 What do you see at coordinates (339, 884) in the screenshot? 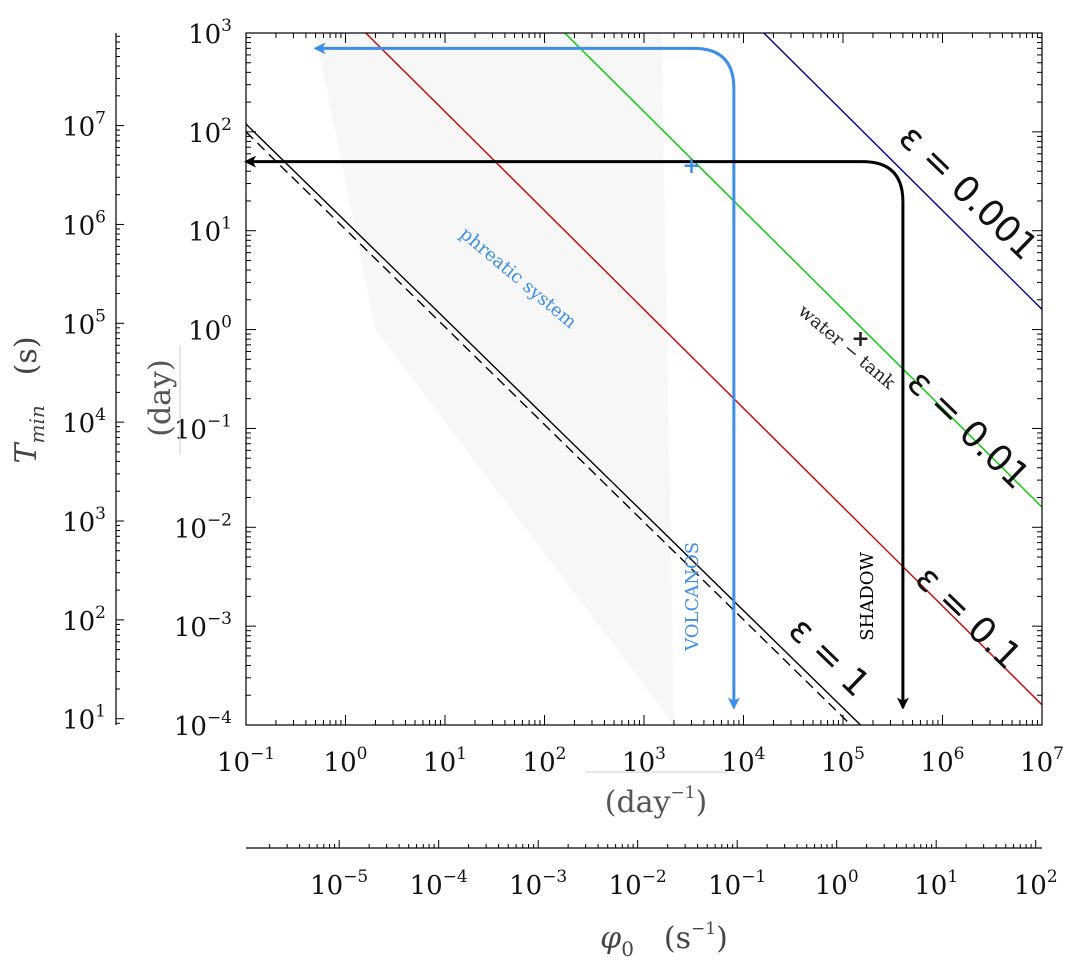
I see `secondary-x-tick-label: 10⁻⁵` at bounding box center [339, 884].